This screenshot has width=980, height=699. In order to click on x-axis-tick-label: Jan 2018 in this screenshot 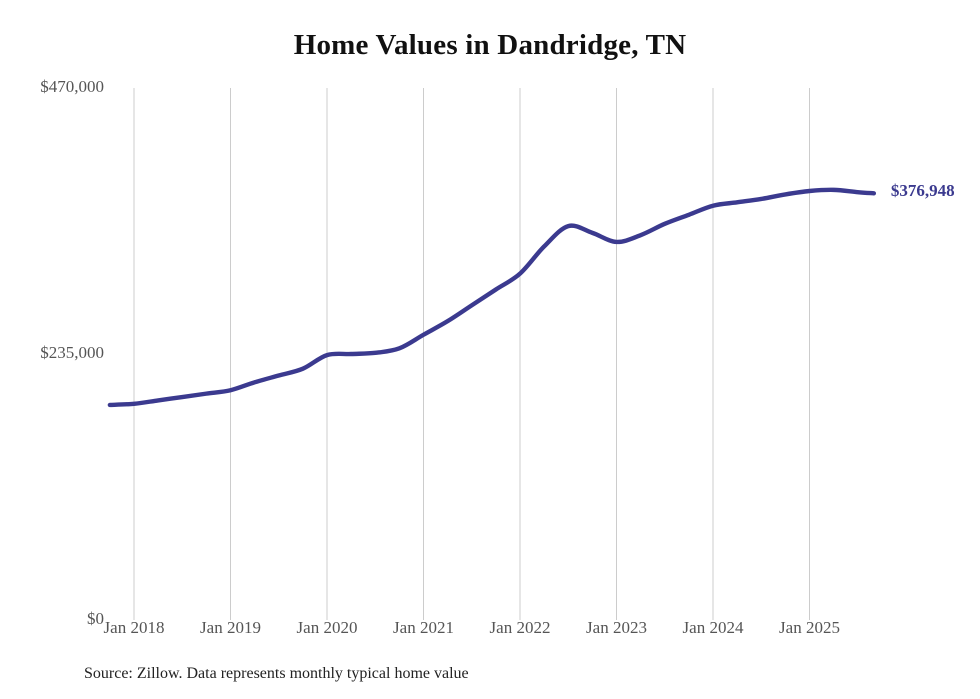, I will do `click(134, 627)`.